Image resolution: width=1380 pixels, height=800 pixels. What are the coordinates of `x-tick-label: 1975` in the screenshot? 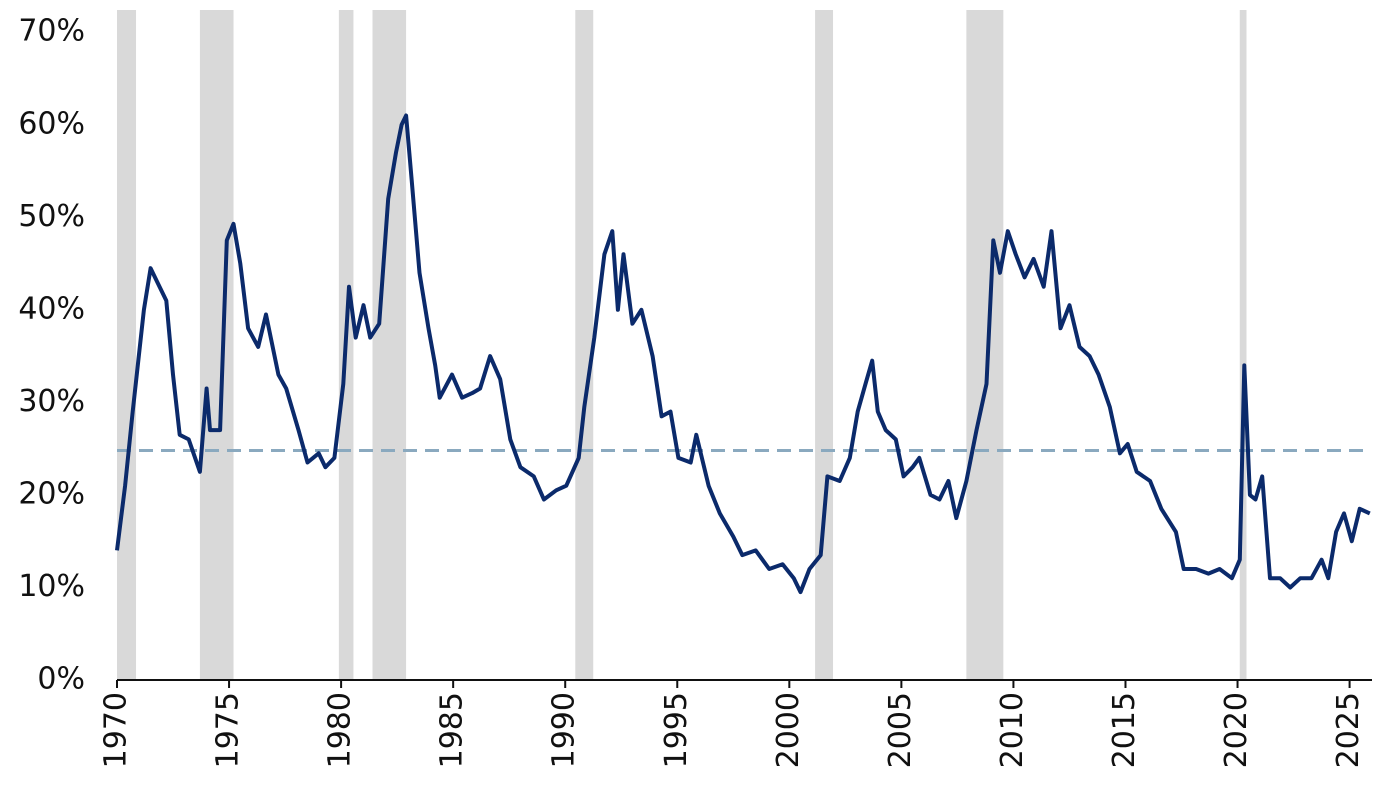 It's located at (228, 730).